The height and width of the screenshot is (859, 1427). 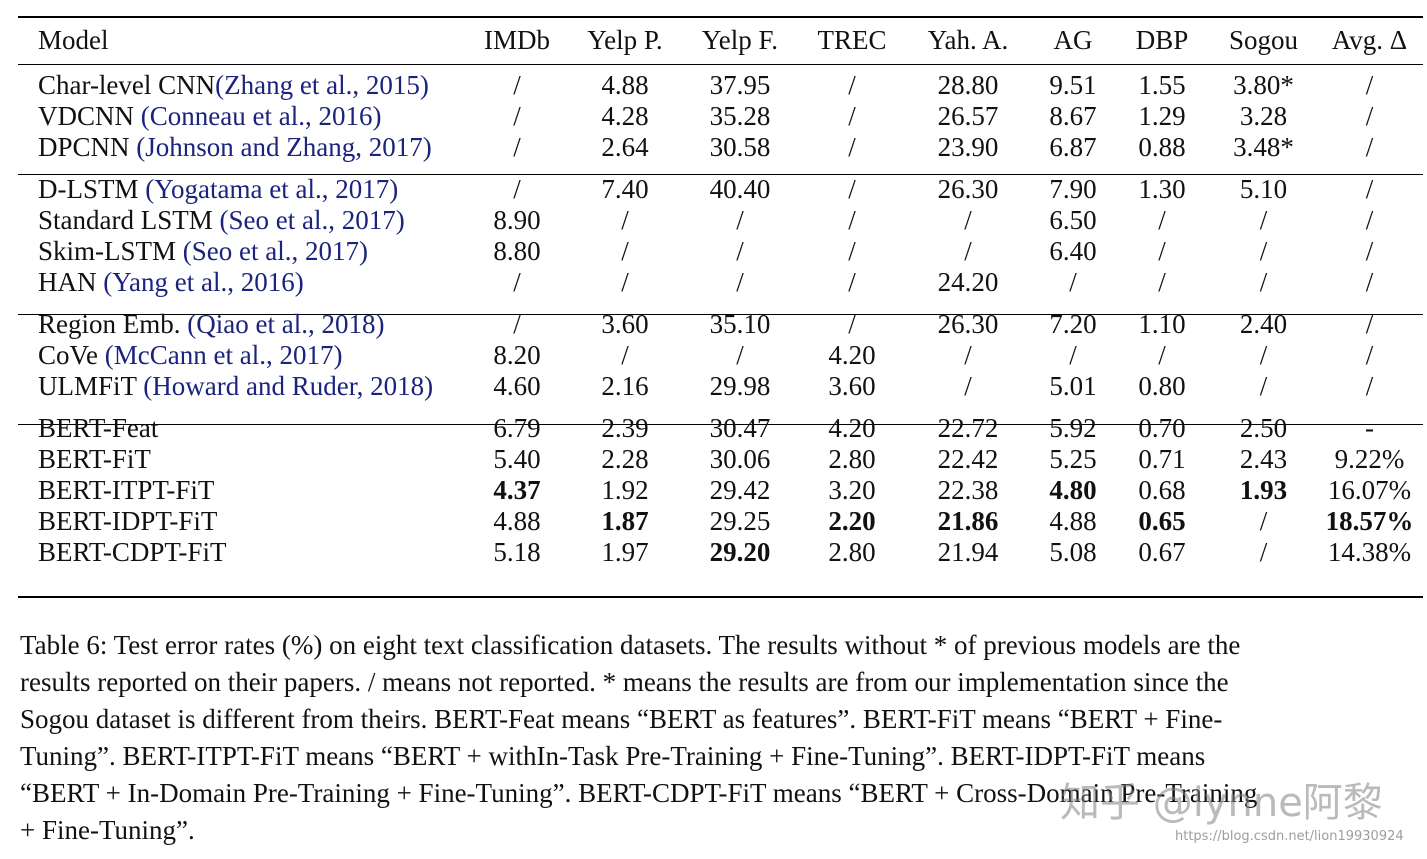 What do you see at coordinates (203, 282) in the screenshot?
I see `citation-link: (Yang et al., 2016)` at bounding box center [203, 282].